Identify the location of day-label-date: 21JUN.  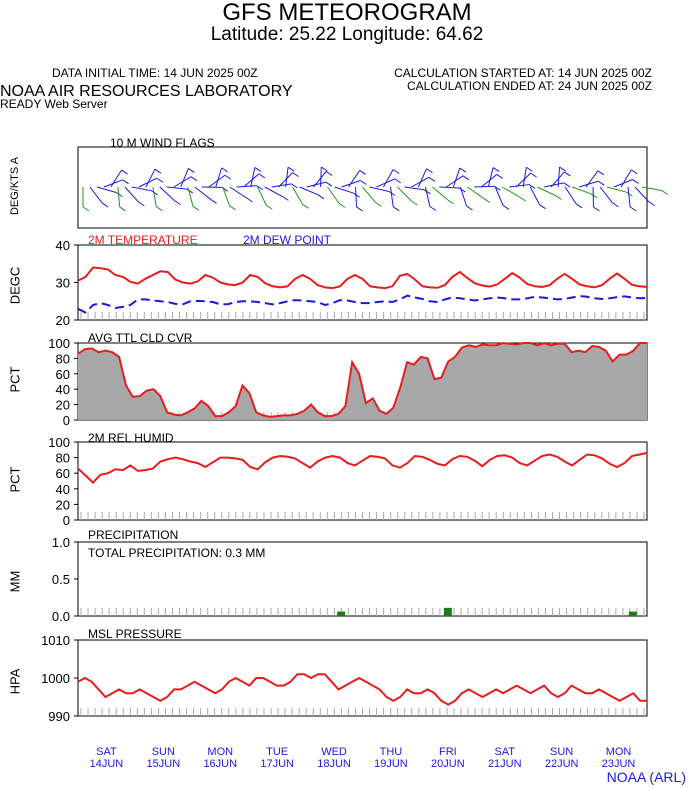
(505, 764).